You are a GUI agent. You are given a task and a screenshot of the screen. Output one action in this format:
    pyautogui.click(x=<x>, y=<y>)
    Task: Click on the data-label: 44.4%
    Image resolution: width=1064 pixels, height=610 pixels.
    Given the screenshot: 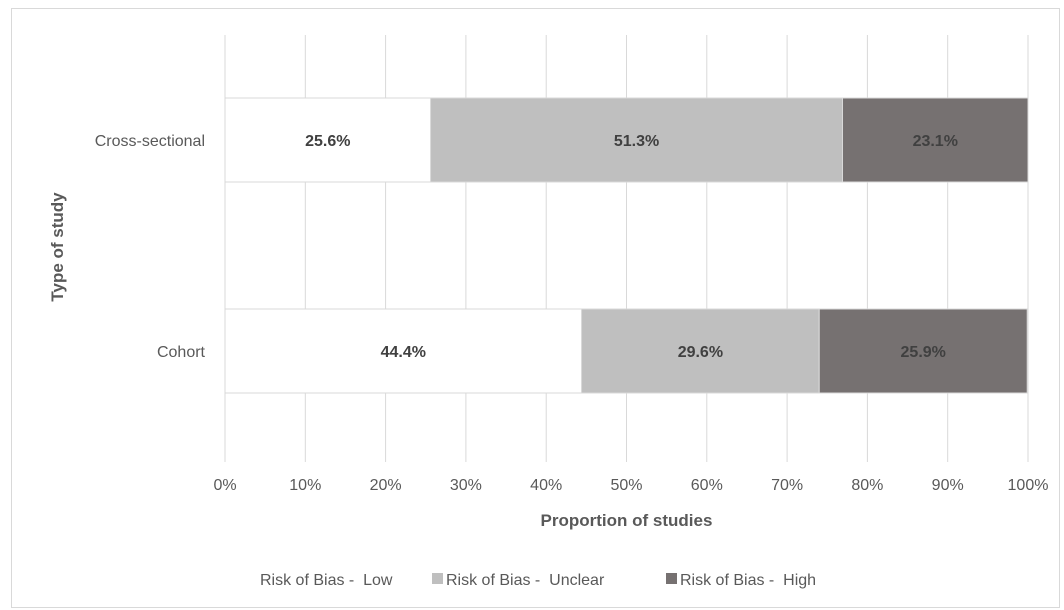 What is the action you would take?
    pyautogui.click(x=403, y=352)
    